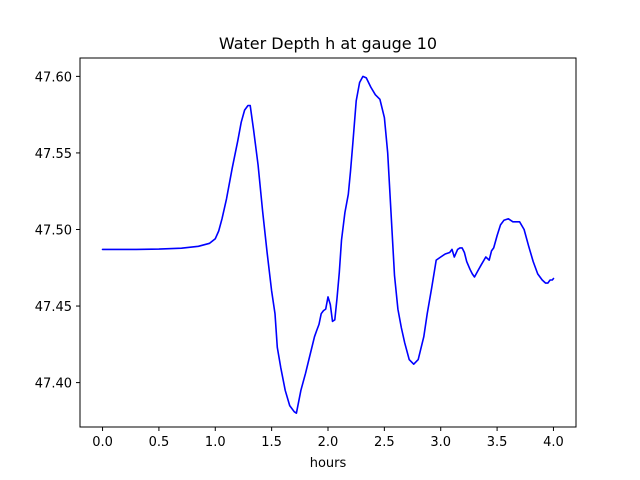 The height and width of the screenshot is (480, 640). What do you see at coordinates (328, 463) in the screenshot?
I see `x-axis-label: hours` at bounding box center [328, 463].